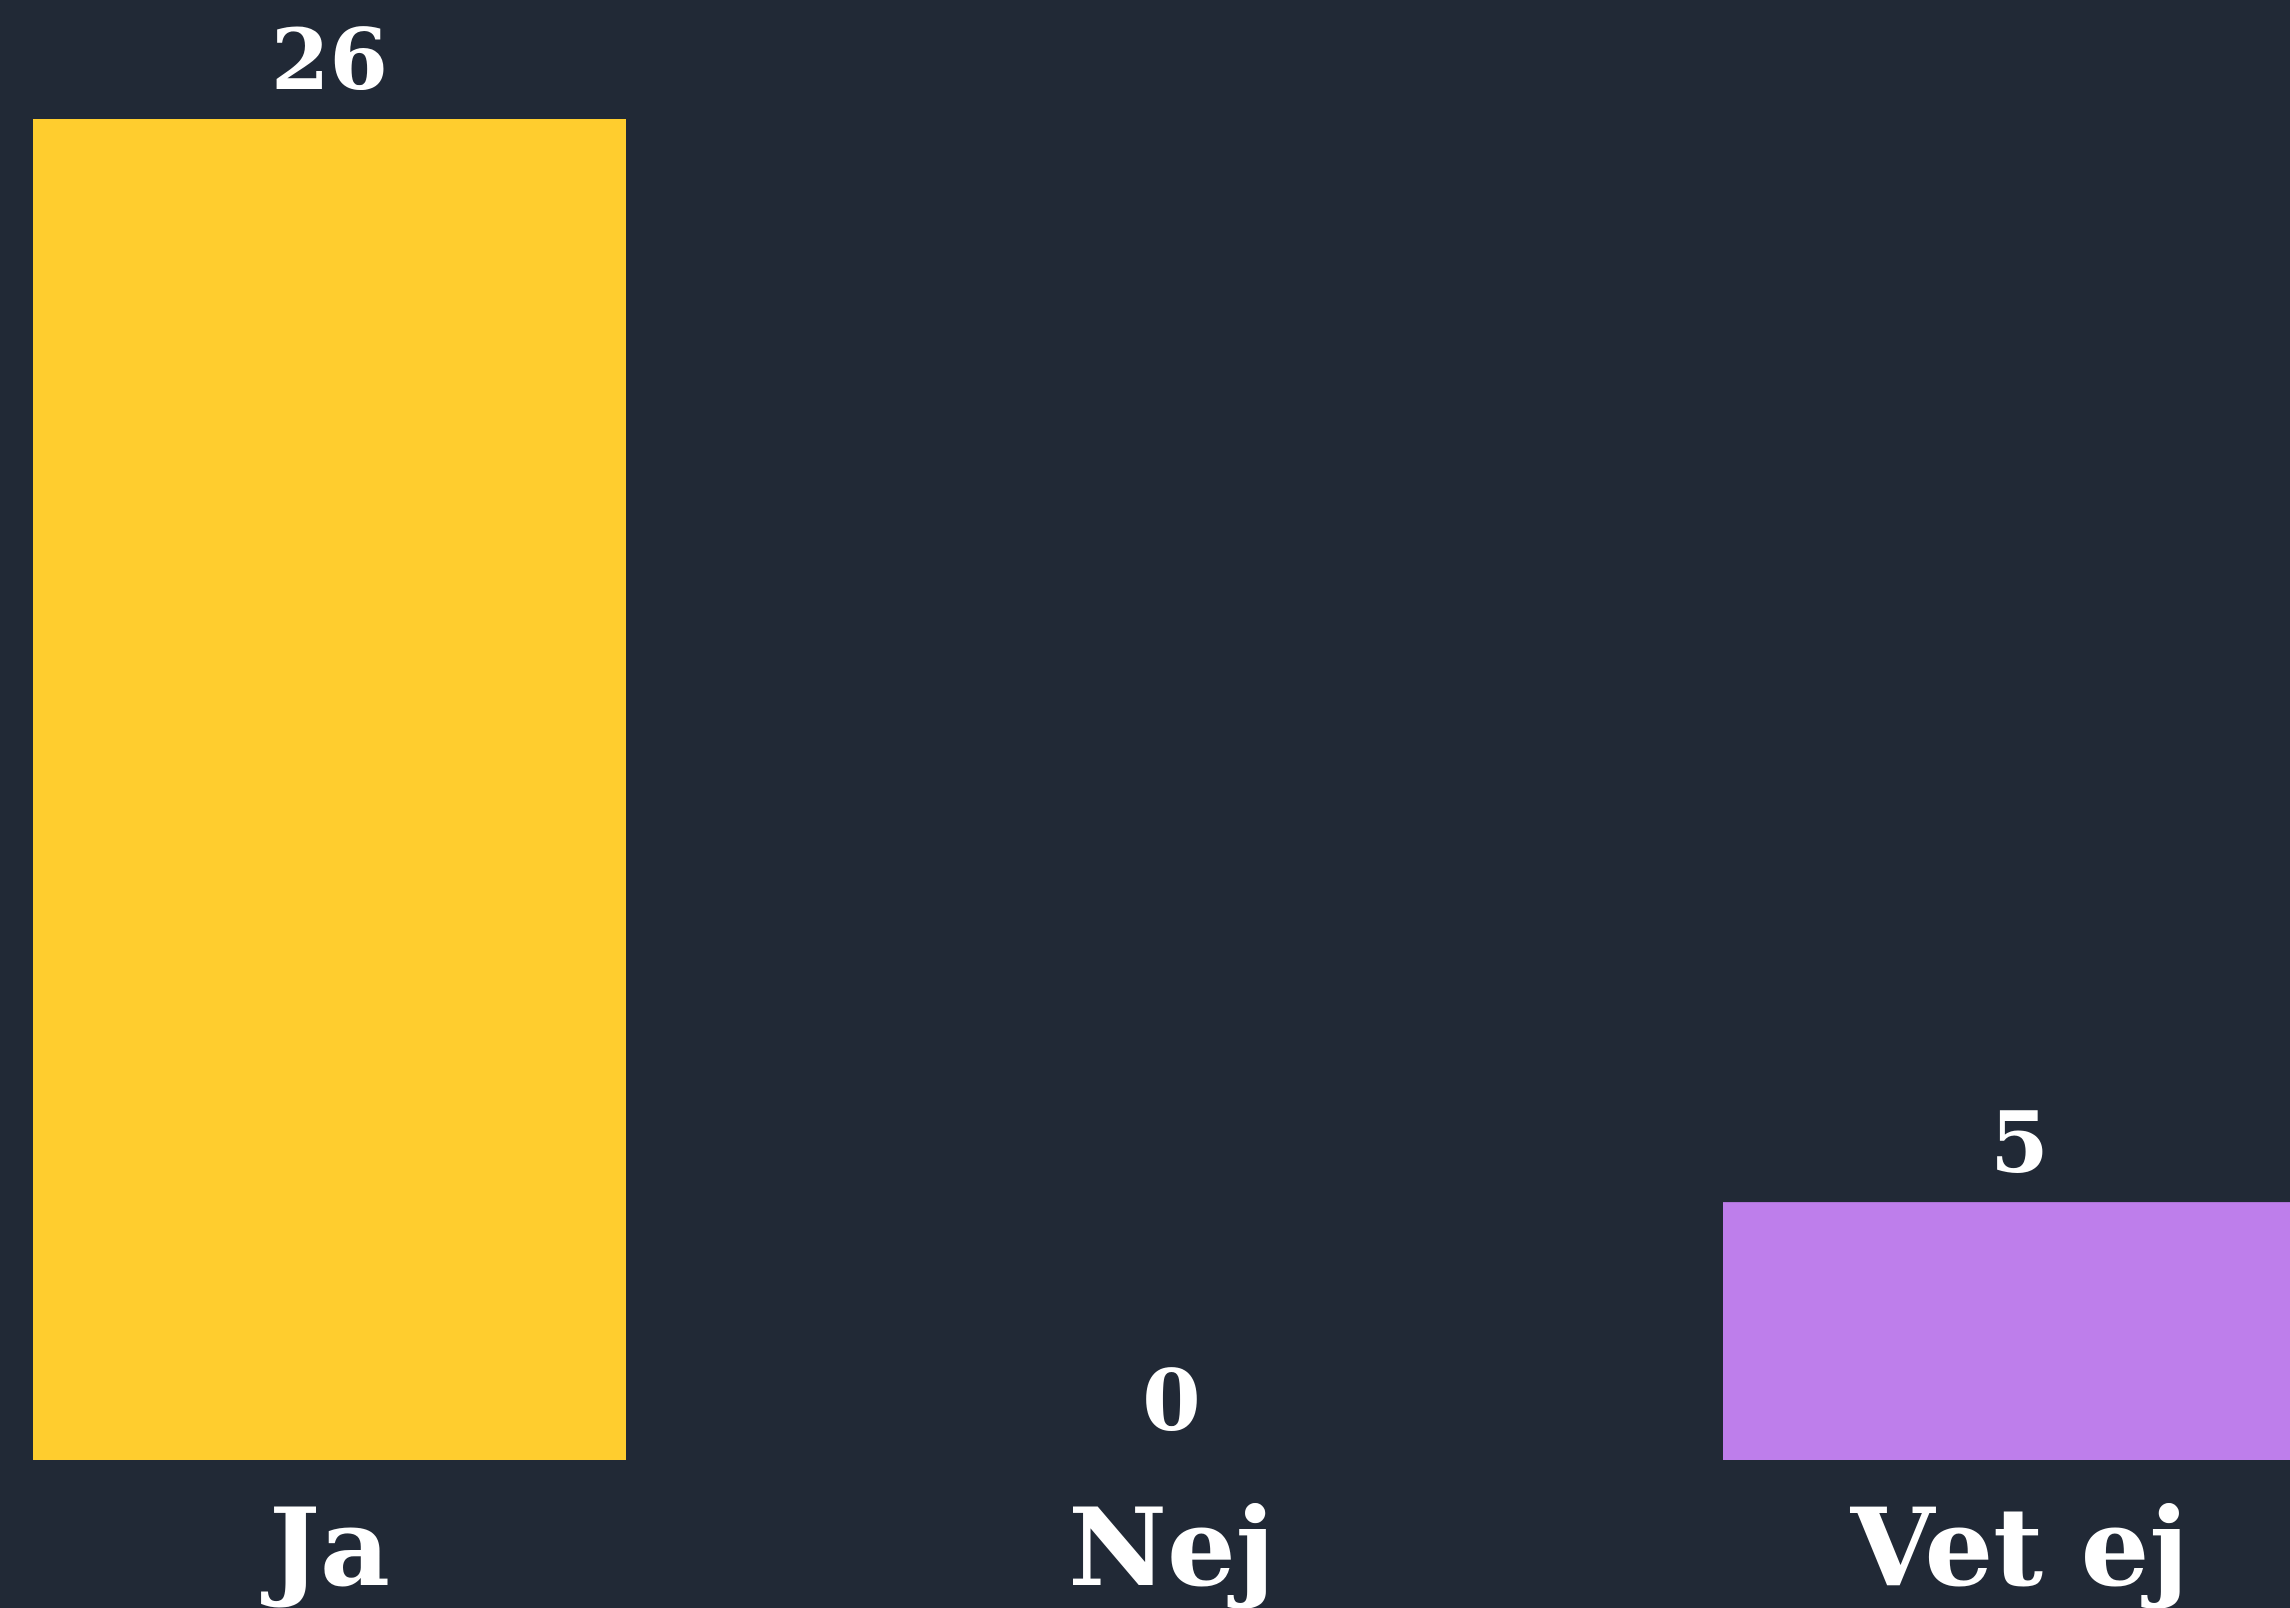 The image size is (2290, 1608). I want to click on value-label-0: 26, so click(329, 59).